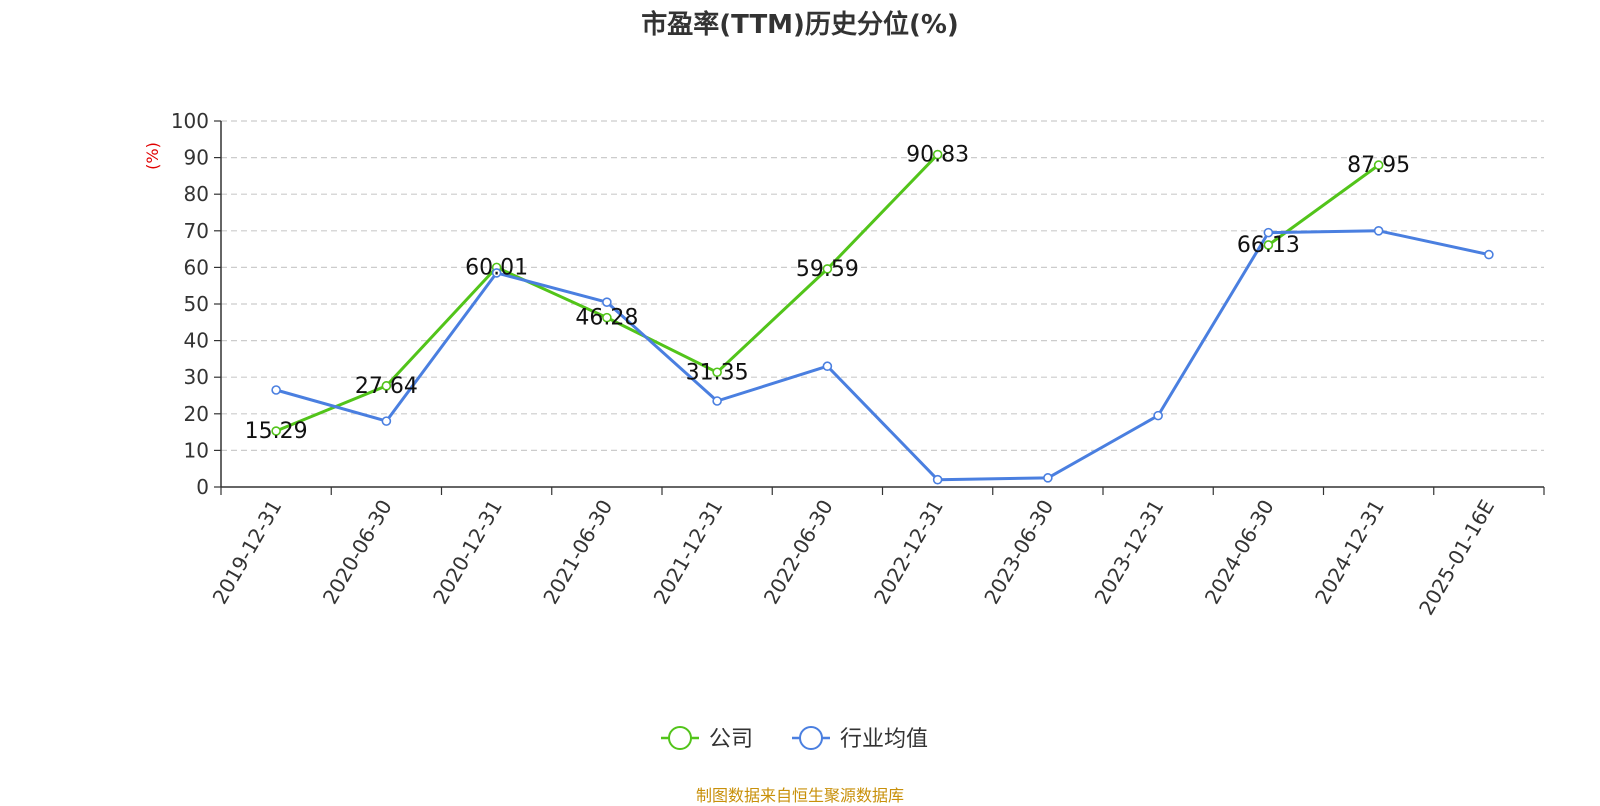 Image resolution: width=1600 pixels, height=806 pixels. I want to click on y-tick-label: 90, so click(196, 158).